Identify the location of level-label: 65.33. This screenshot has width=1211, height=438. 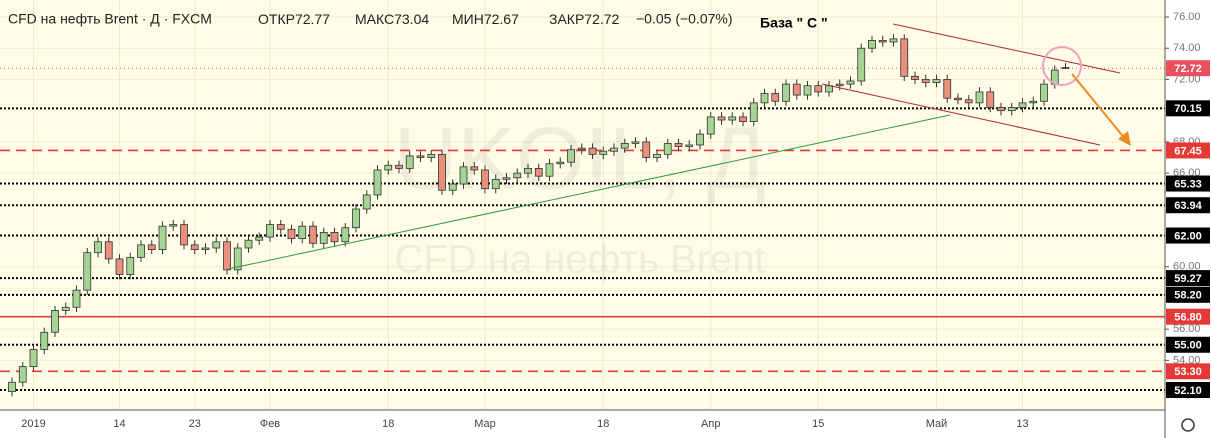
(1188, 184).